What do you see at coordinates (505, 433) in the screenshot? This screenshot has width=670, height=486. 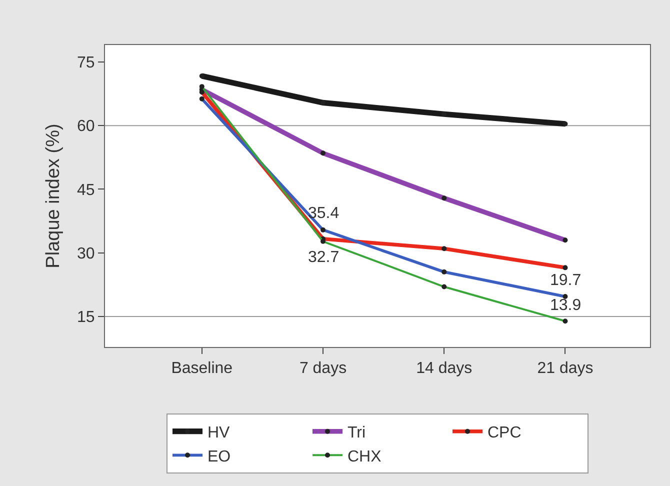 I see `legend-label: CPC` at bounding box center [505, 433].